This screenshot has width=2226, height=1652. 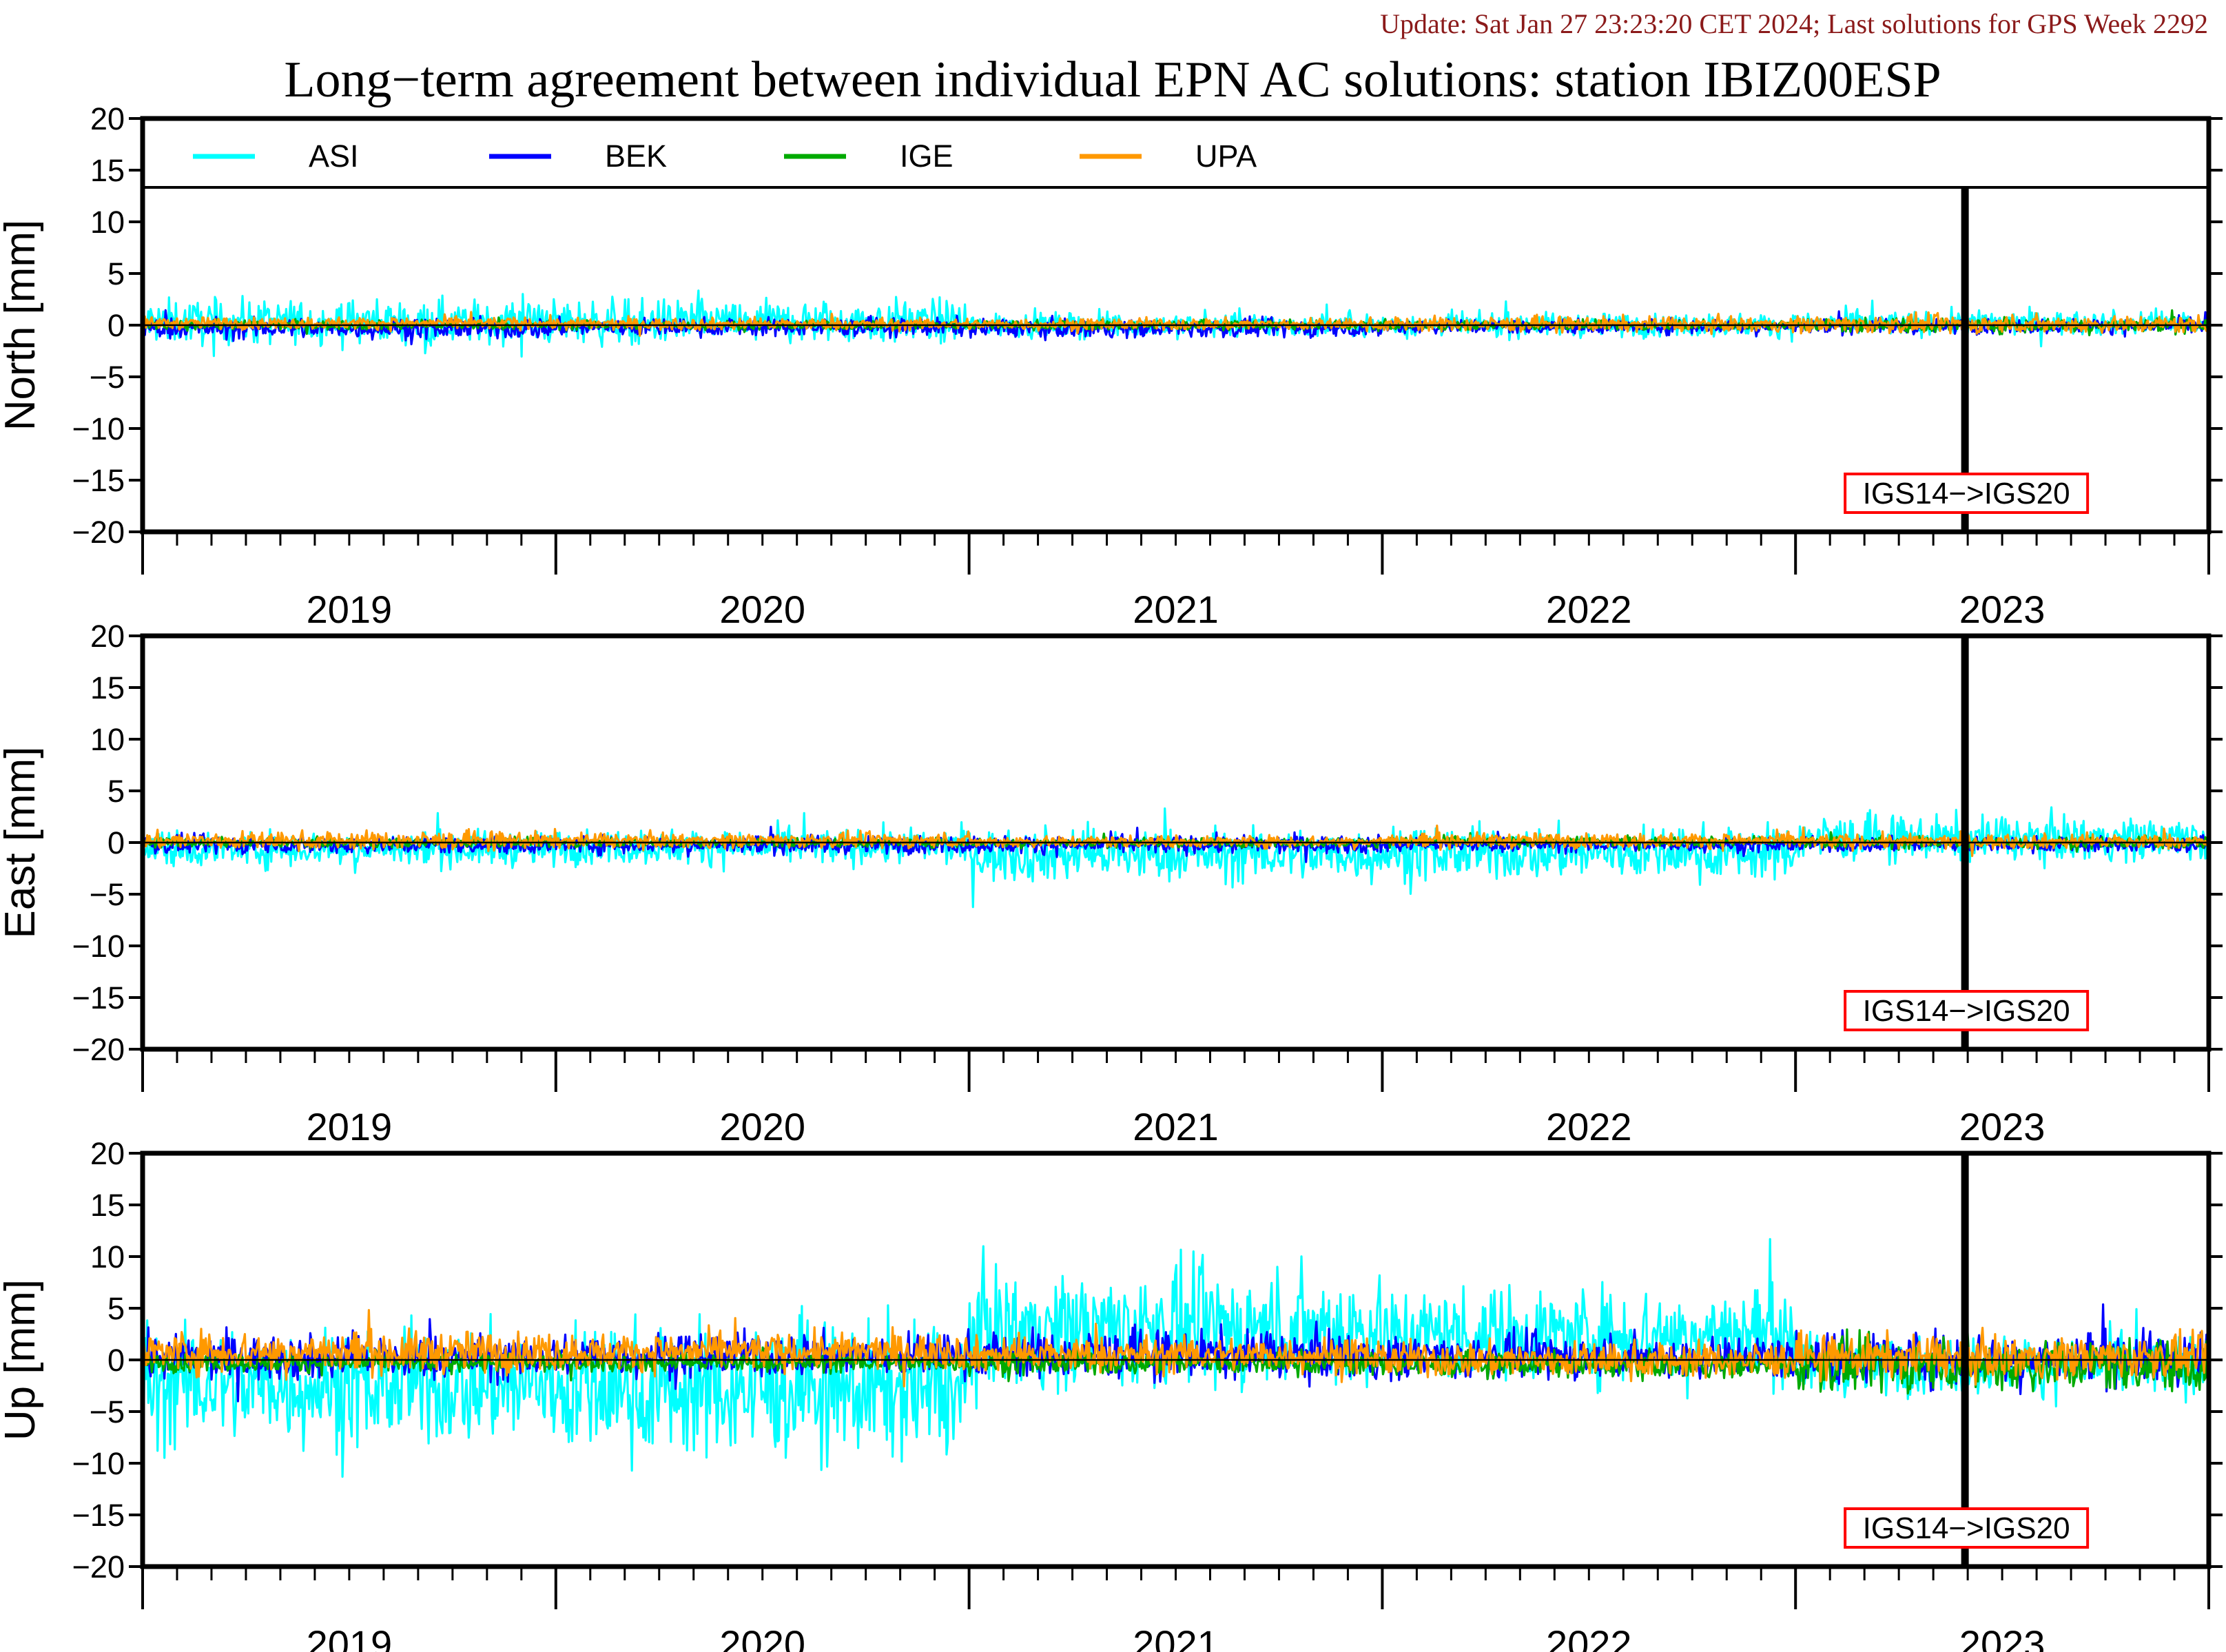 I want to click on legend-label-bek: BEK, so click(x=636, y=156).